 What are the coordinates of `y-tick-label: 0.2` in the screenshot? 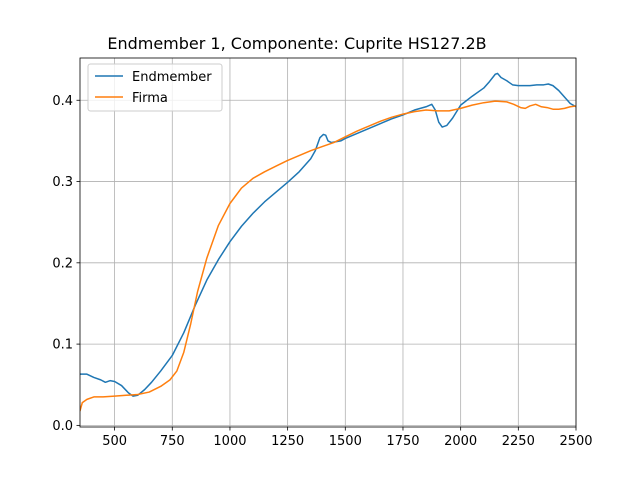 It's located at (62, 263).